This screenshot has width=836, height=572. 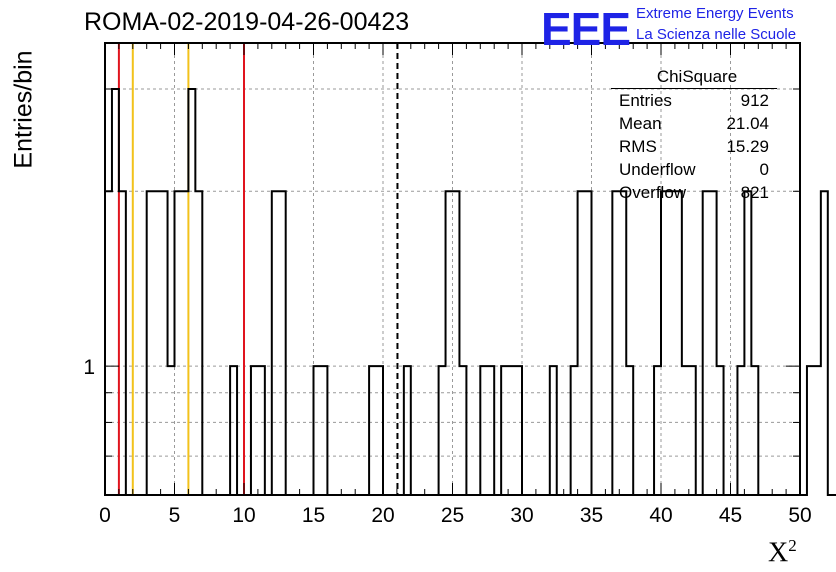 I want to click on x-tick-label: 25, so click(x=452, y=515).